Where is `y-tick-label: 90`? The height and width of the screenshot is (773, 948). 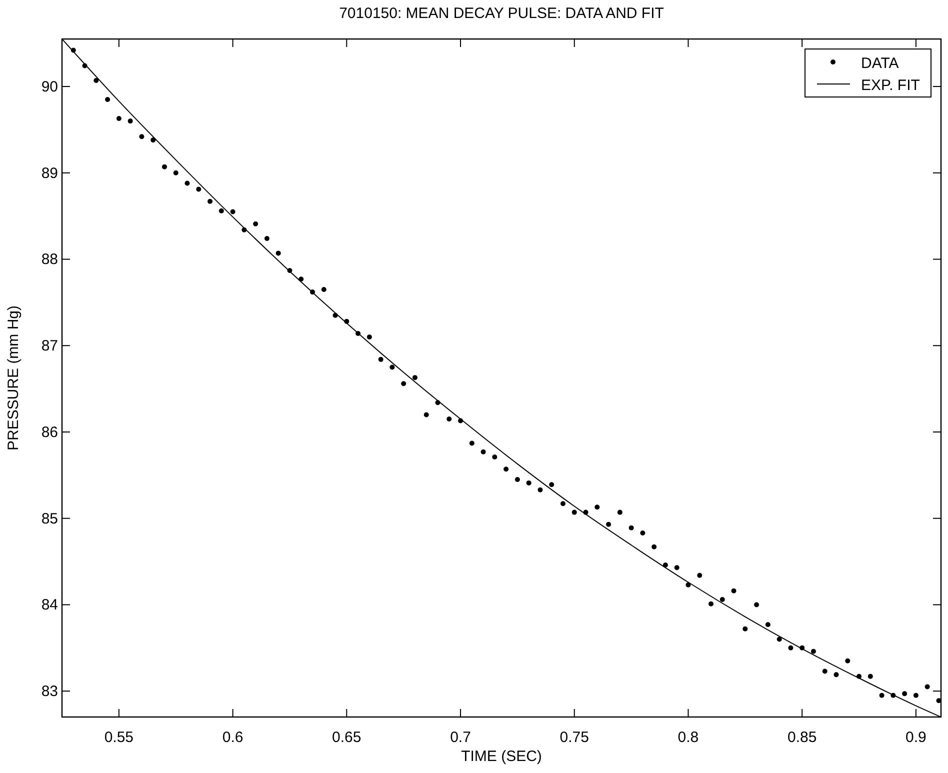
y-tick-label: 90 is located at coordinates (49, 87).